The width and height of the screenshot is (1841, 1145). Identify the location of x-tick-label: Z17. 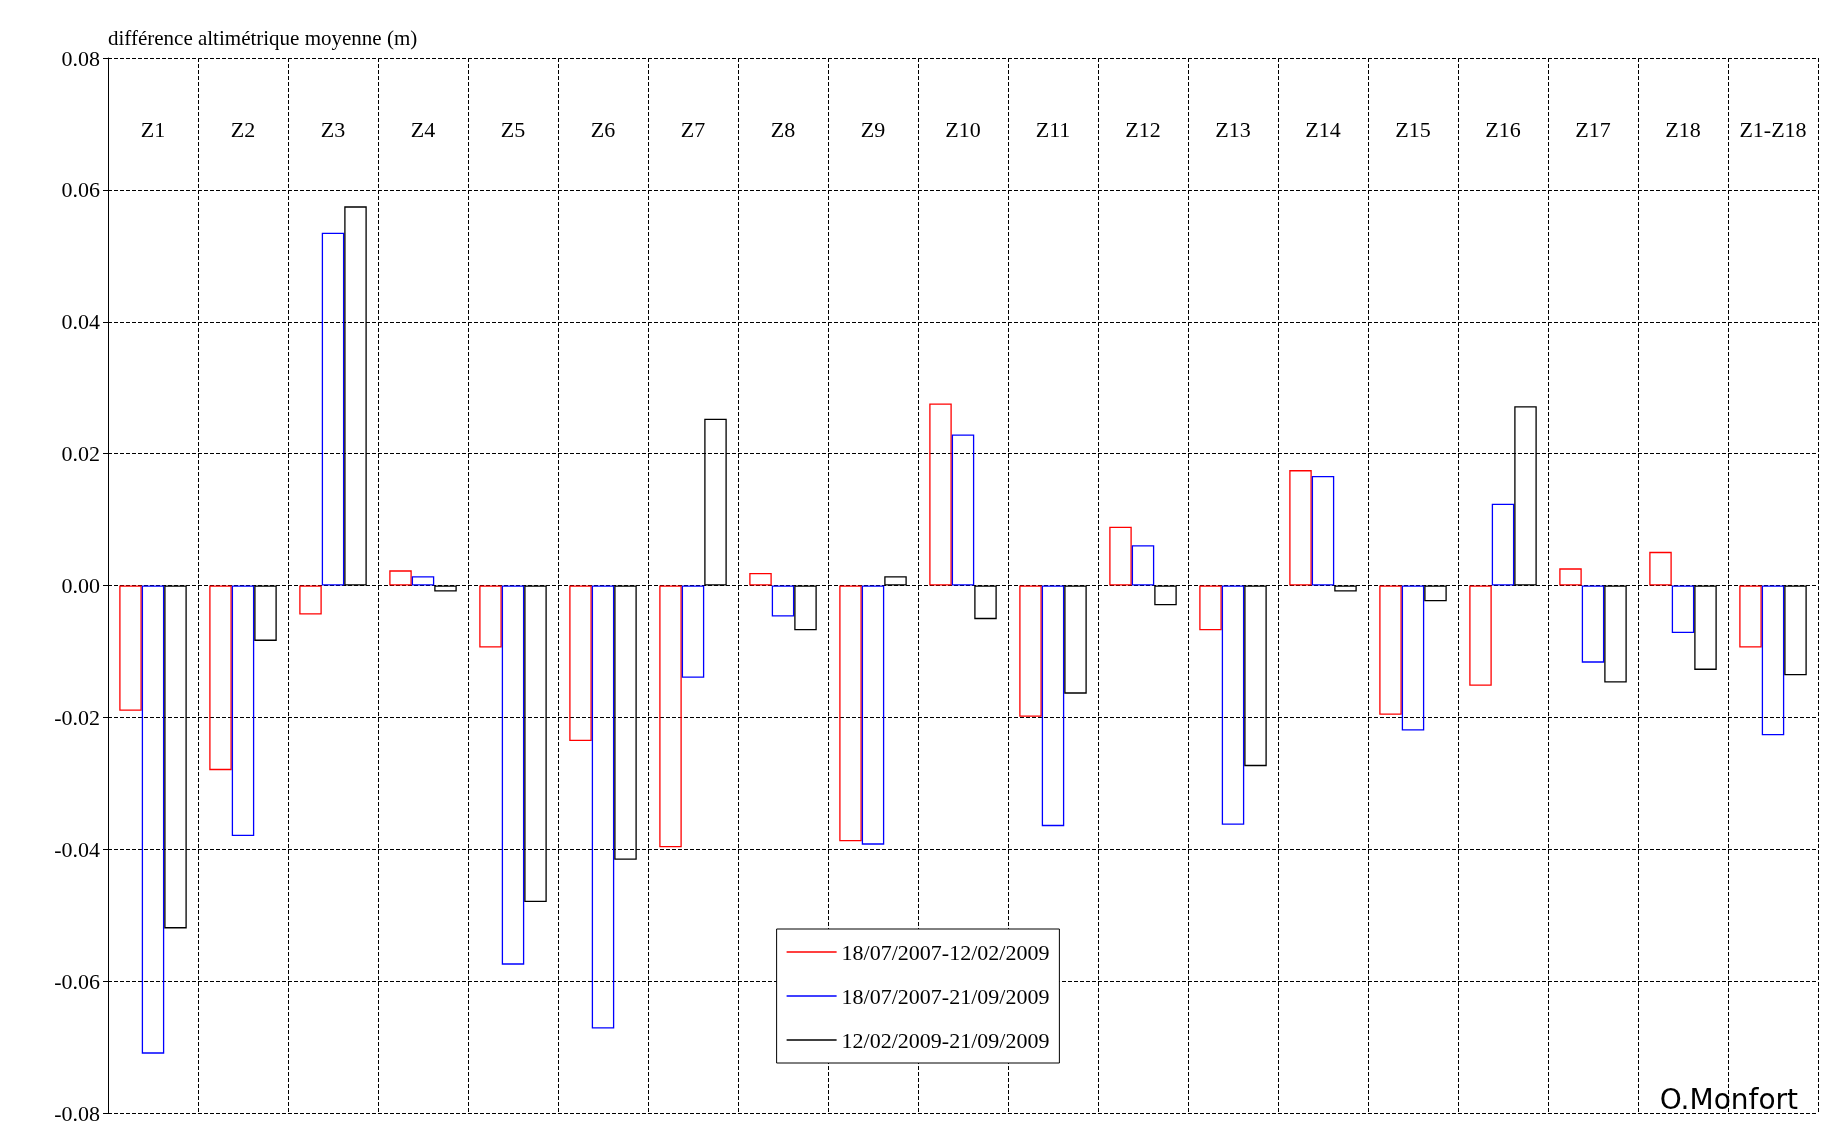
(1593, 129).